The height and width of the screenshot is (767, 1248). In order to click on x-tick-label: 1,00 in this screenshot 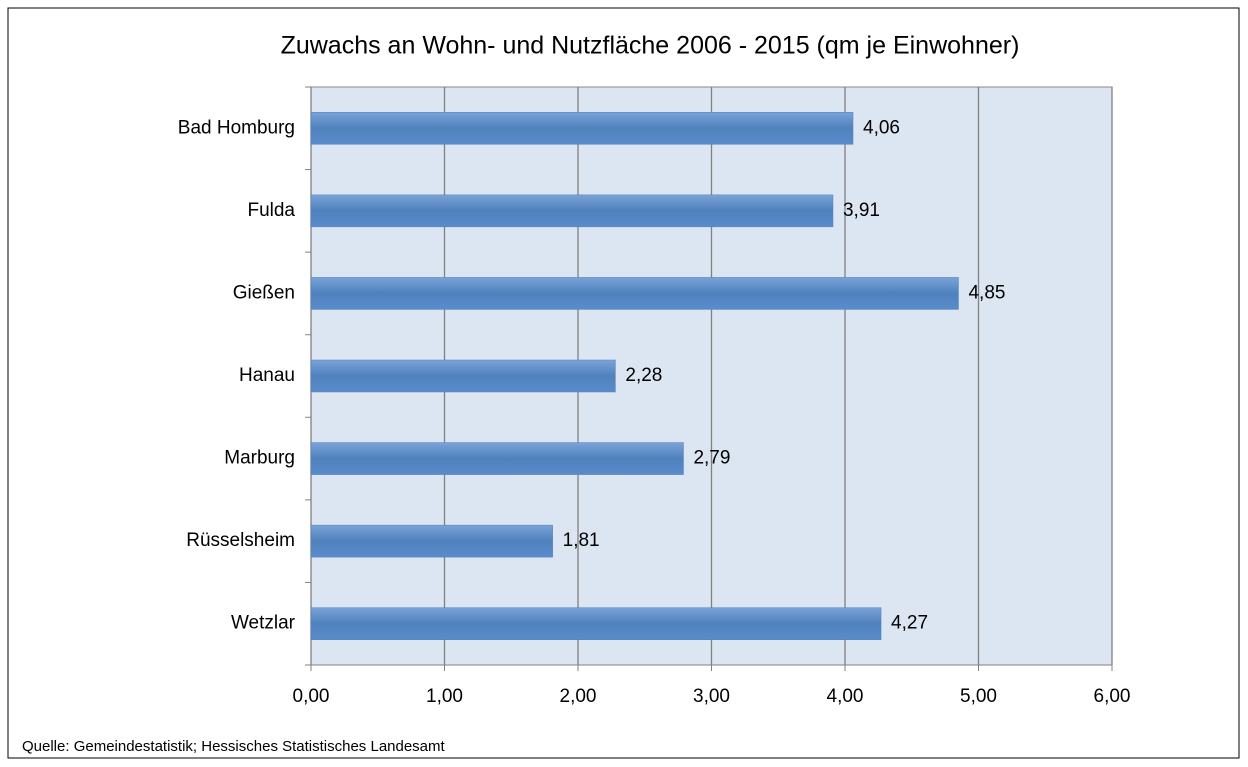, I will do `click(444, 696)`.